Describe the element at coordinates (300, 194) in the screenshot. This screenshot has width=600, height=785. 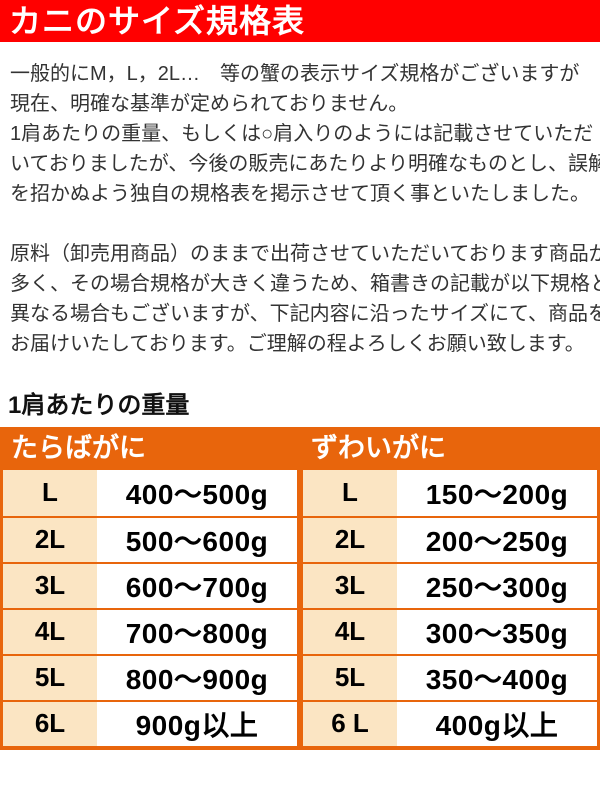
I see `intro-line: を招かぬよう独自の規格表を掲示させて頂く事といたしました。` at that location.